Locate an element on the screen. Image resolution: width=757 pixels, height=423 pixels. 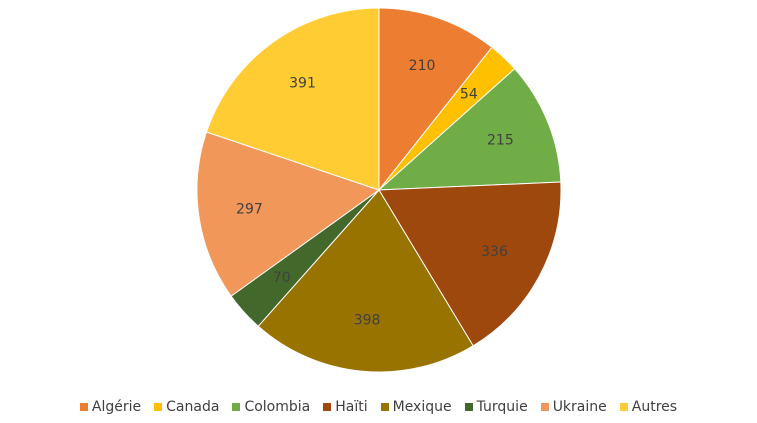
legend-item-2: Colombia is located at coordinates (271, 407).